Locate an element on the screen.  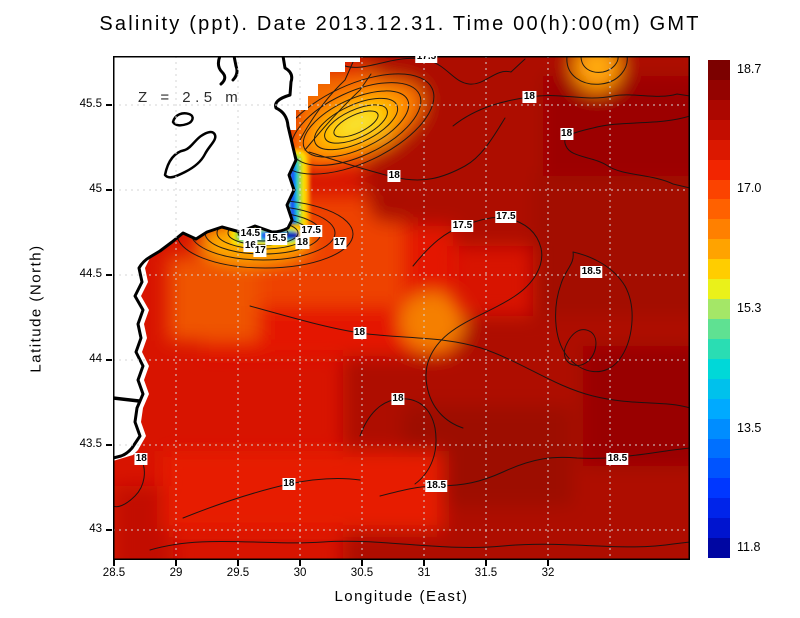
river is located at coordinates (127, 399).